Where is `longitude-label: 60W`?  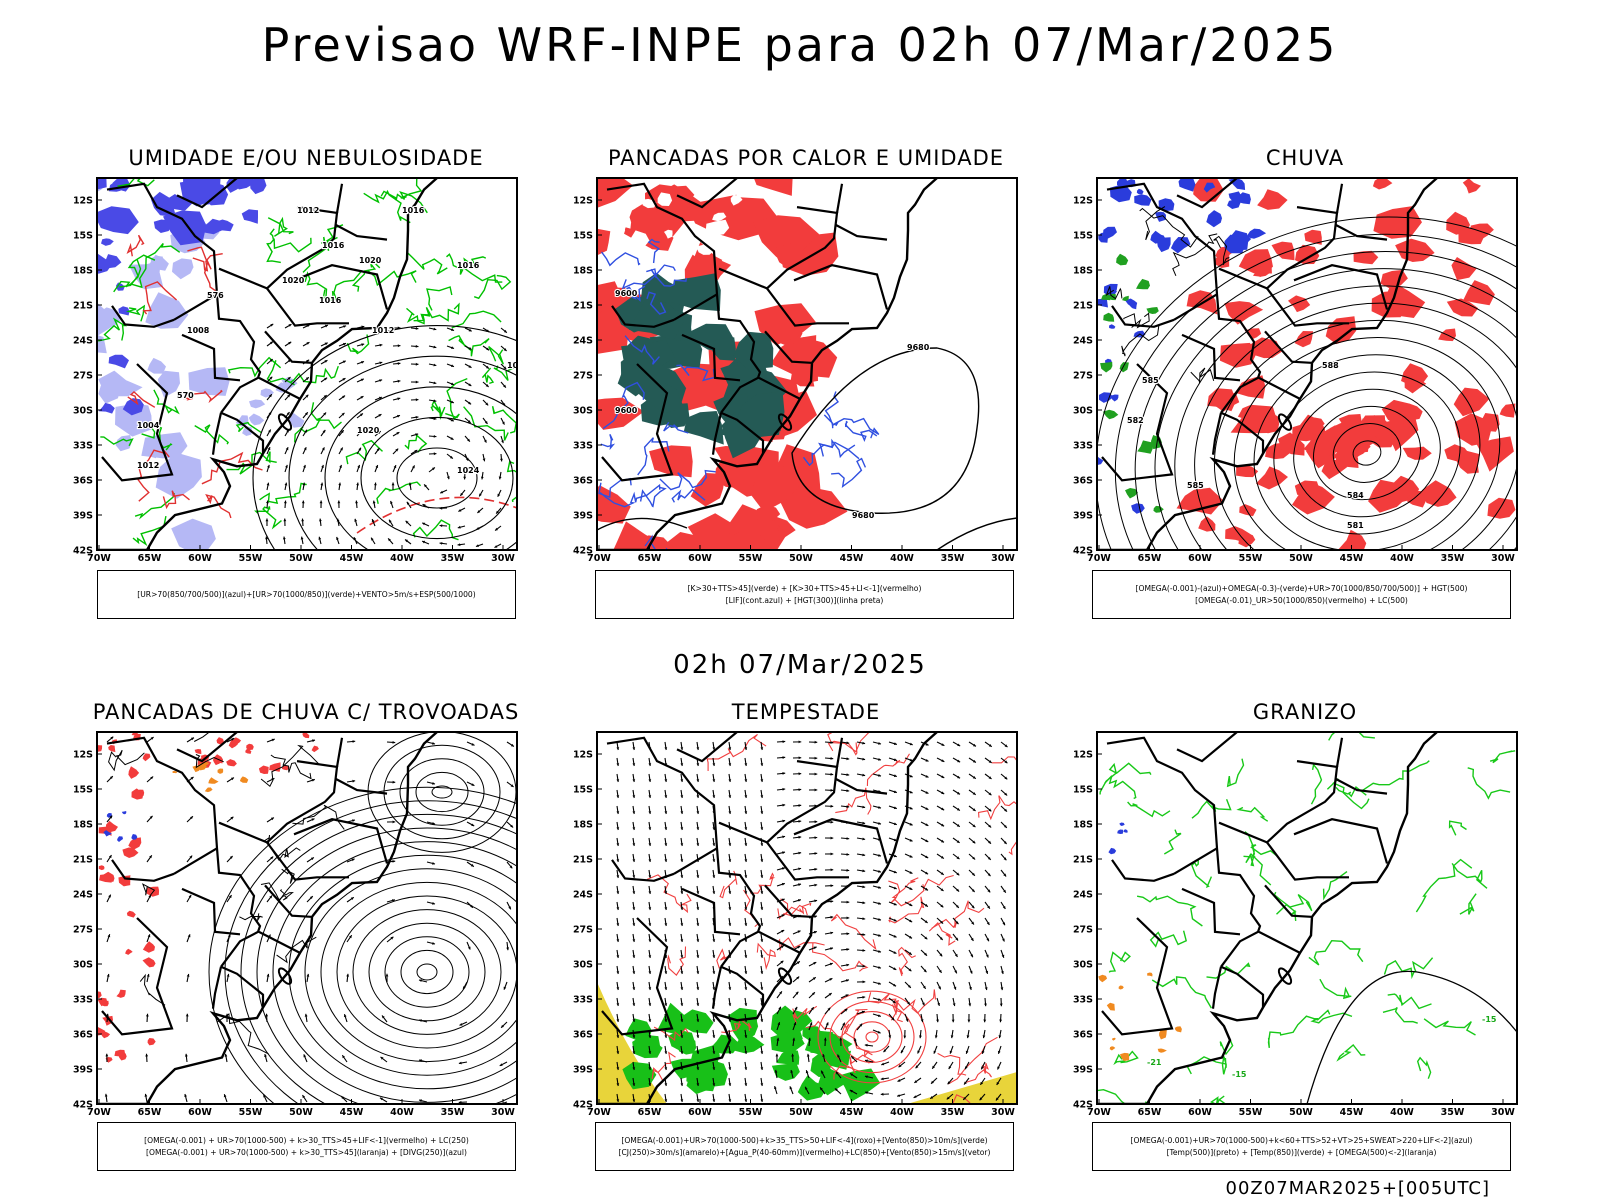 longitude-label: 60W is located at coordinates (200, 1112).